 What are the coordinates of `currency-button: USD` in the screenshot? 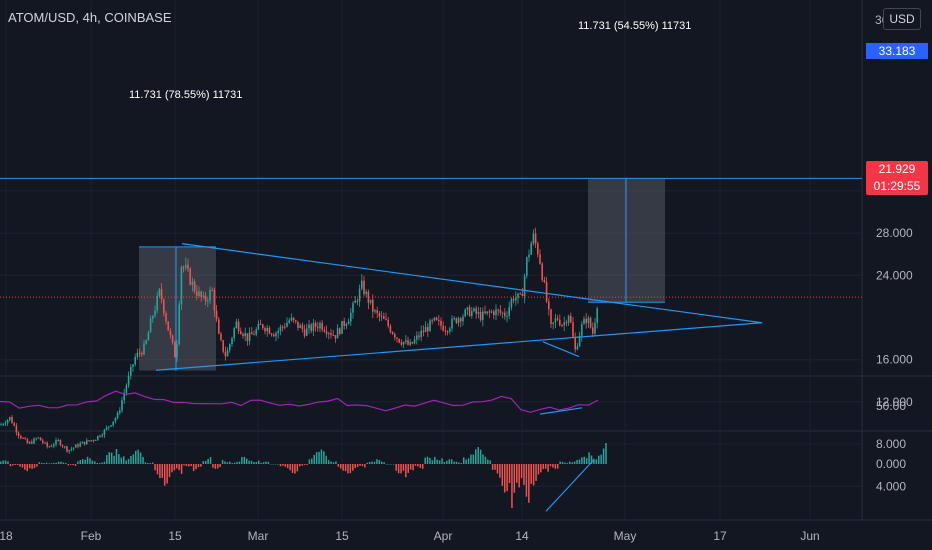 It's located at (902, 19).